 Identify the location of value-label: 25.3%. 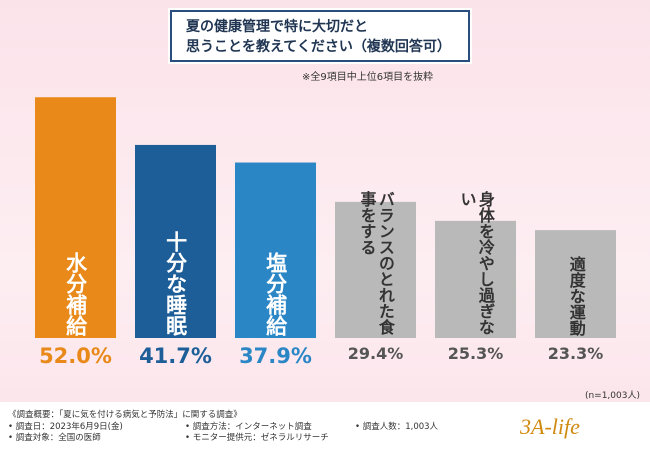
(475, 353).